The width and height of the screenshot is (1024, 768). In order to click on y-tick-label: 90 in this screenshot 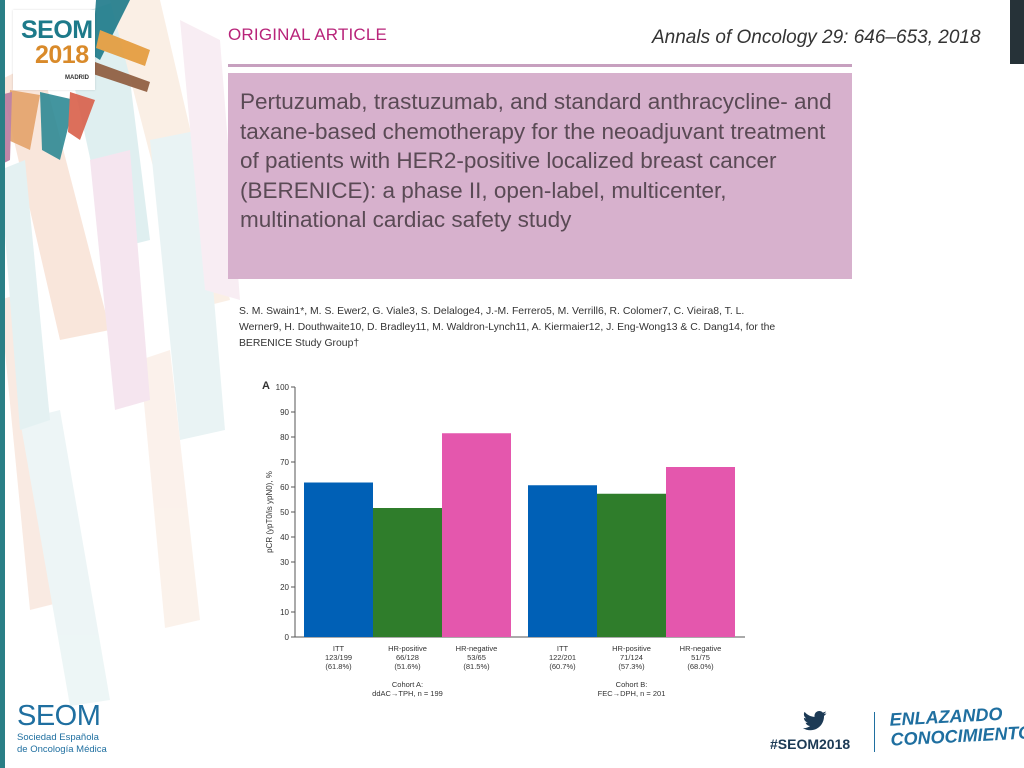, I will do `click(284, 412)`.